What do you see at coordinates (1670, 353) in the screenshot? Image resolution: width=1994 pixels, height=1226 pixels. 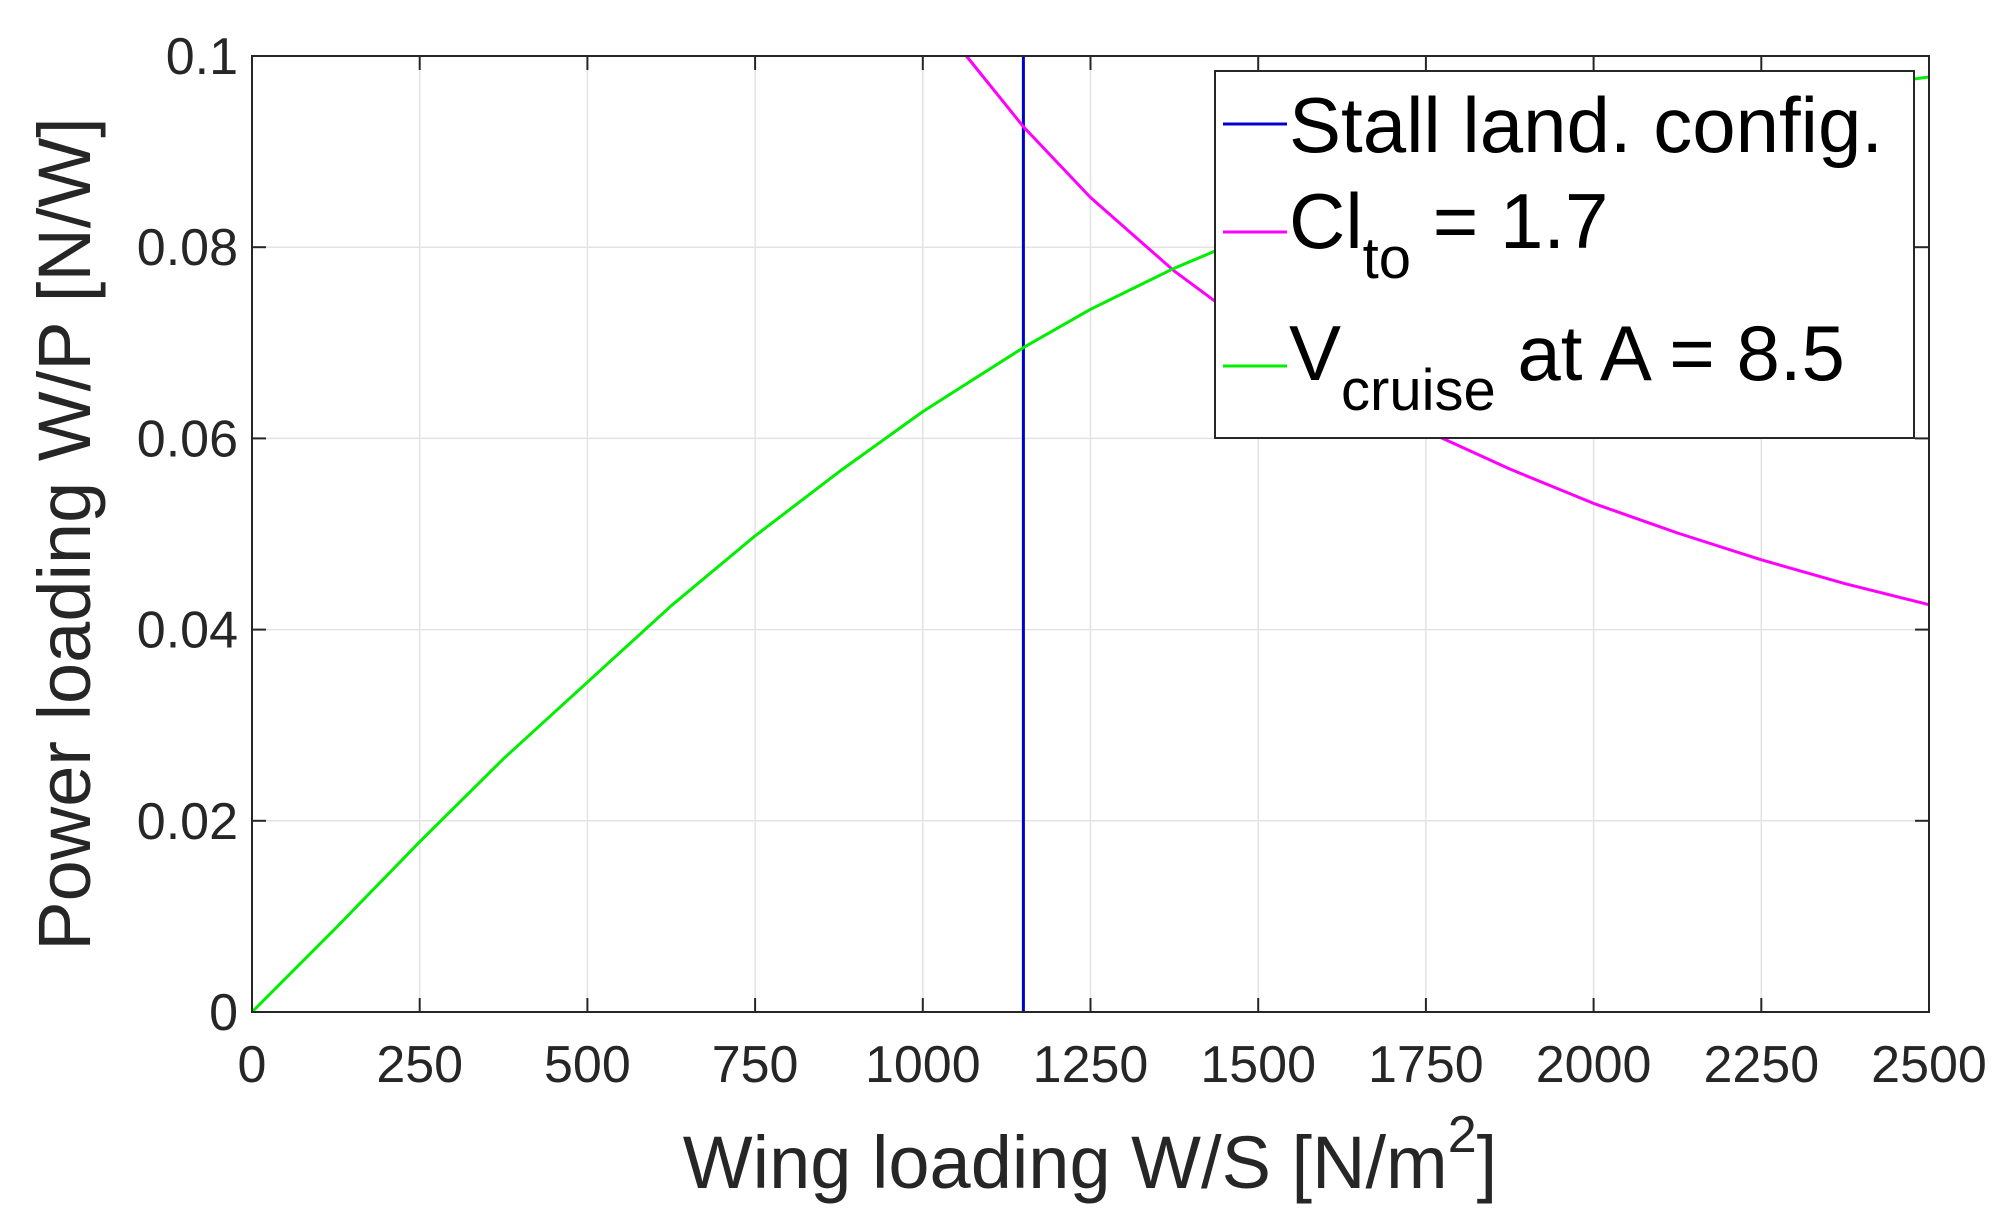 I see `legend-label-vcruise-rest: at A = 8.5` at bounding box center [1670, 353].